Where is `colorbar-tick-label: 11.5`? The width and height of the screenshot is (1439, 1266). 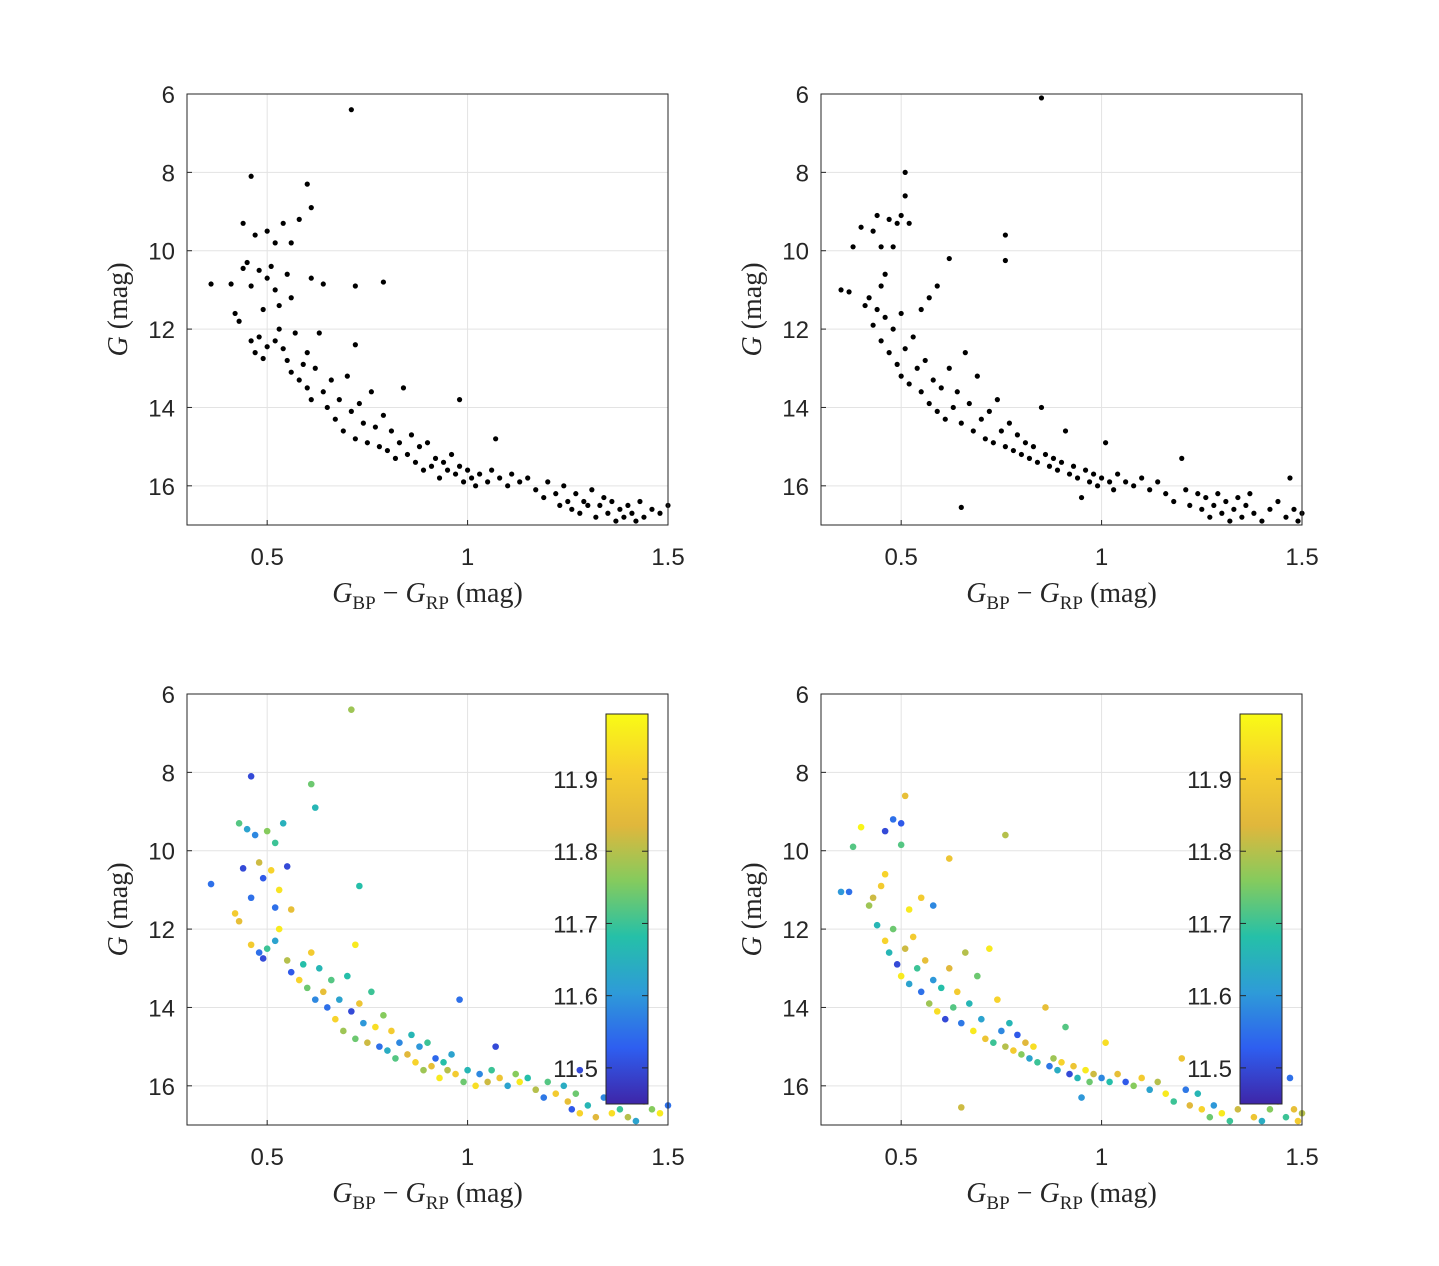 colorbar-tick-label: 11.5 is located at coordinates (575, 1069).